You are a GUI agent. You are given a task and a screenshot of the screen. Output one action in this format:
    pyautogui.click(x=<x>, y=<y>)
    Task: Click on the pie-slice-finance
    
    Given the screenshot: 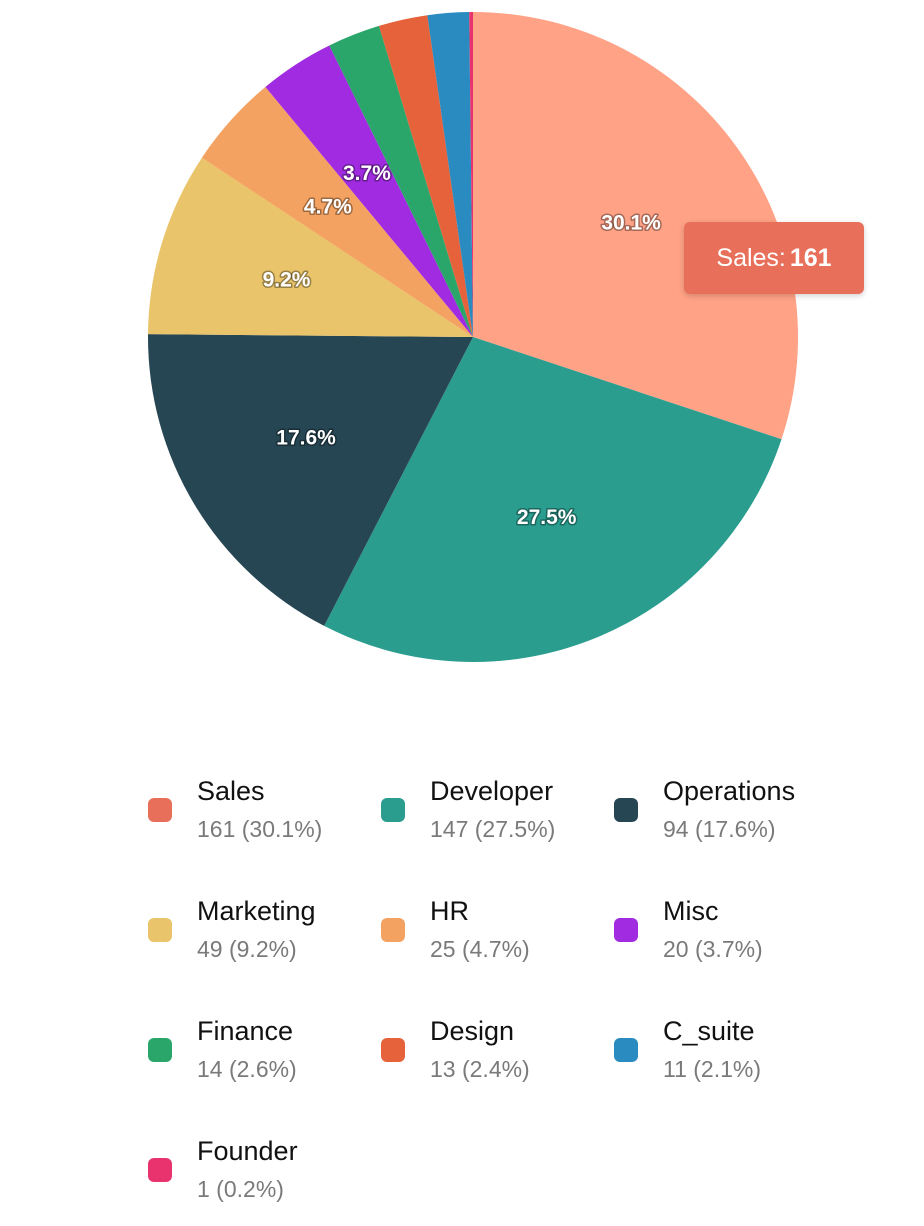 What is the action you would take?
    pyautogui.click(x=401, y=181)
    